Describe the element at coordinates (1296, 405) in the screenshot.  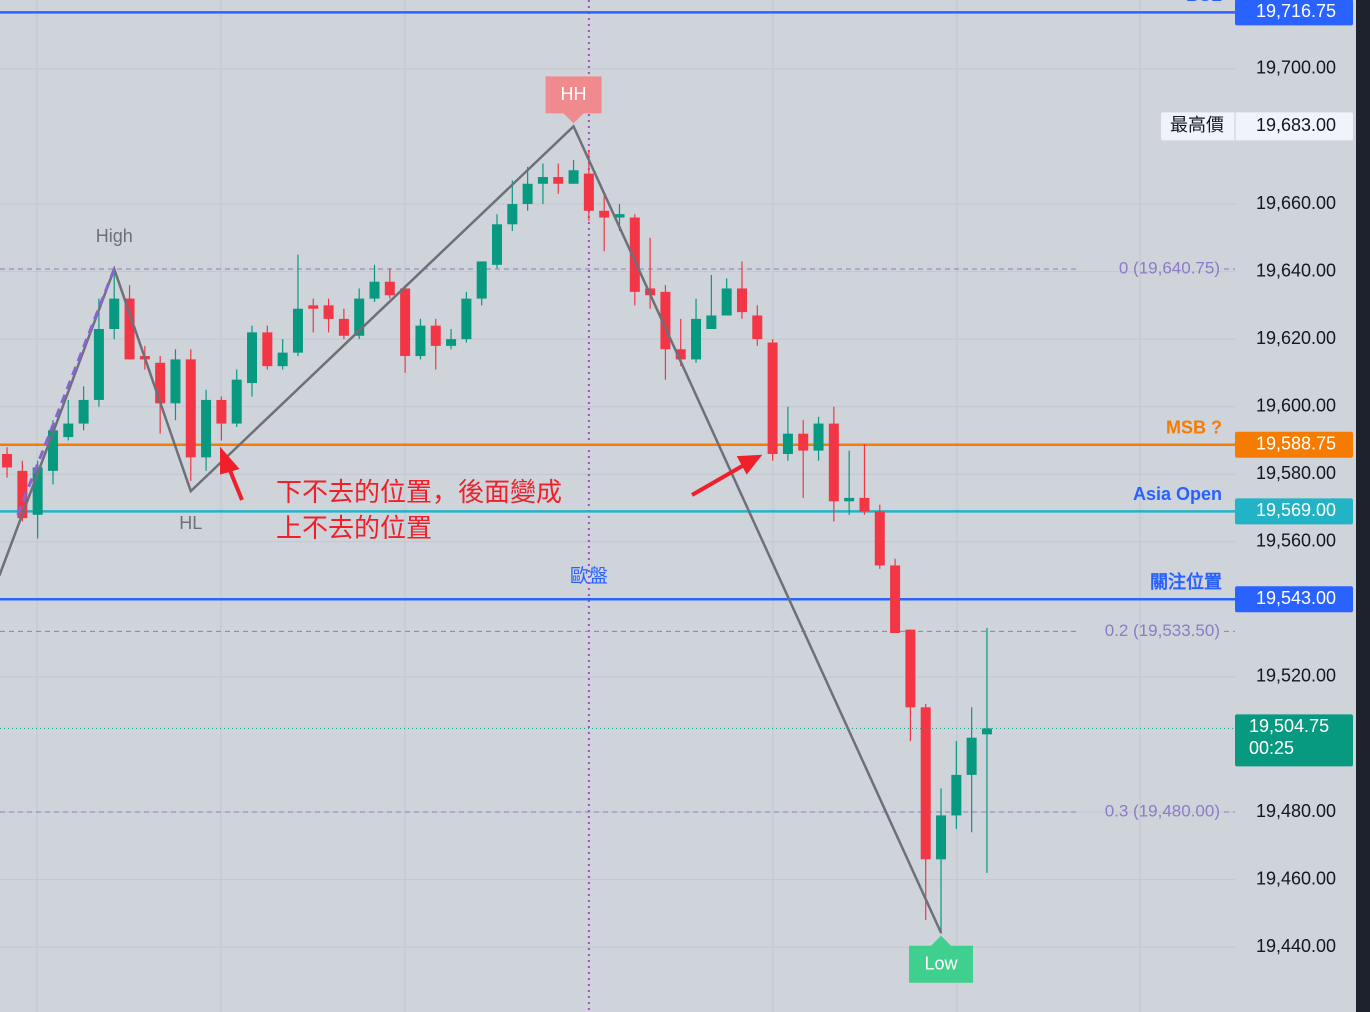
I see `y-tick-label: 19,600.00` at that location.